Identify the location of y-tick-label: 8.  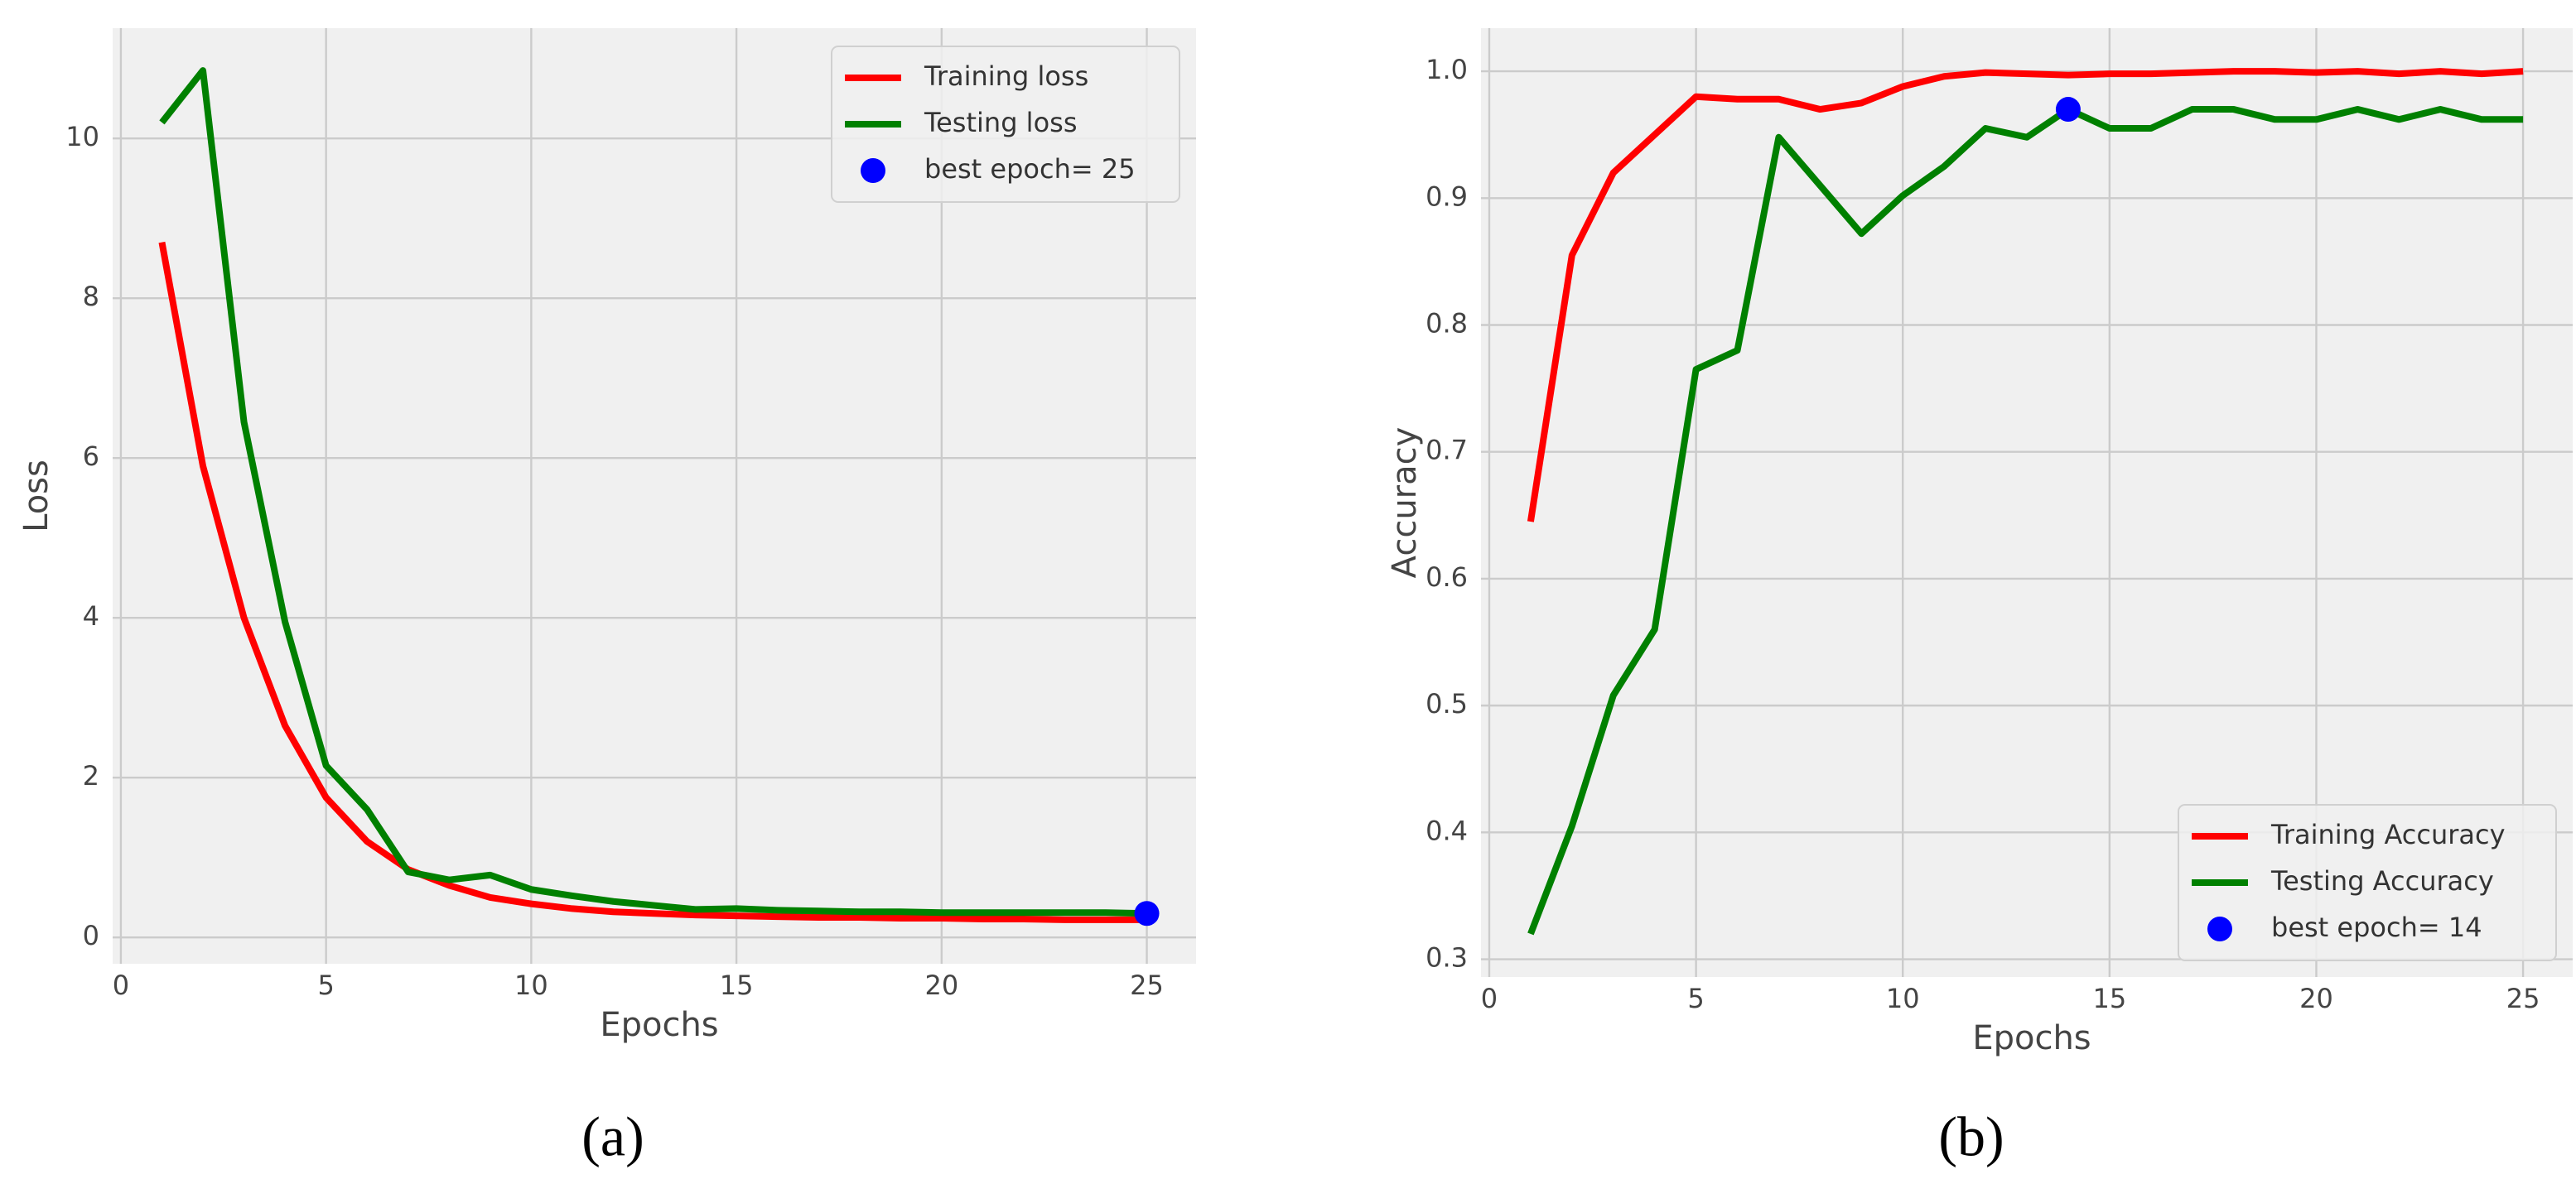
(91, 296).